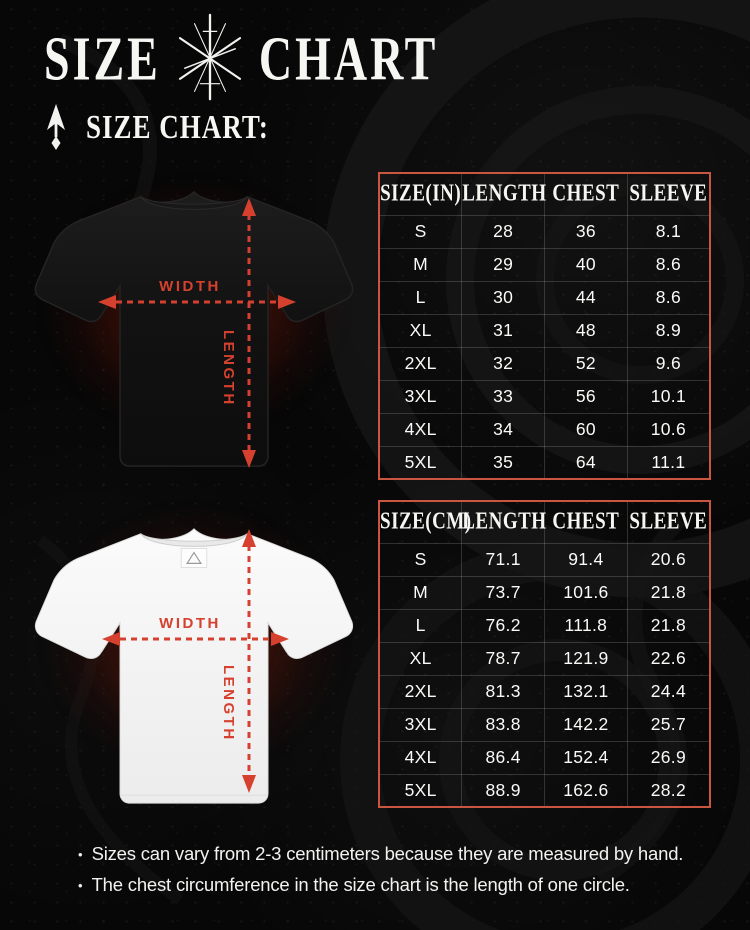 This screenshot has width=750, height=930. What do you see at coordinates (503, 625) in the screenshot?
I see `table-cell: 76.2` at bounding box center [503, 625].